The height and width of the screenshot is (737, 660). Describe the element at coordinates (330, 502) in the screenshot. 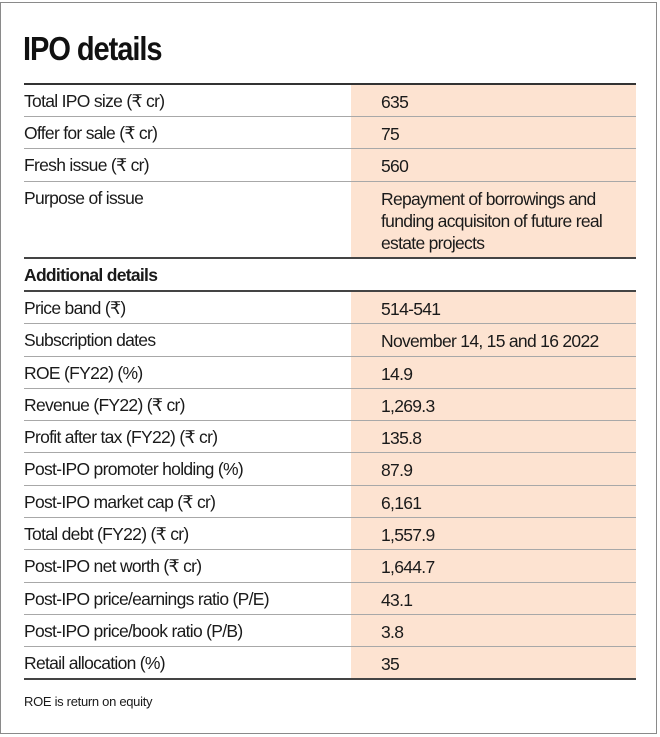

I see `table-row: Post-IPO market cap (₹ cr) 6,161` at that location.